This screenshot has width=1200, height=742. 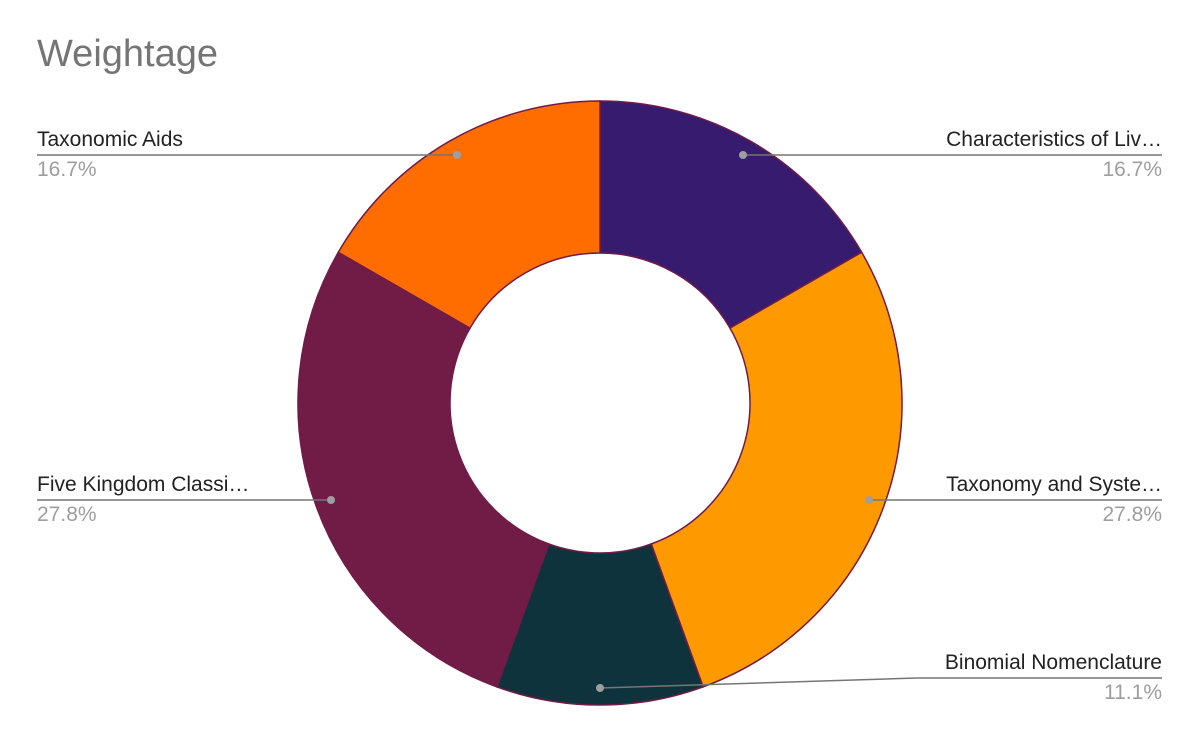 I want to click on slice-percent: 11.1%, so click(x=1133, y=692).